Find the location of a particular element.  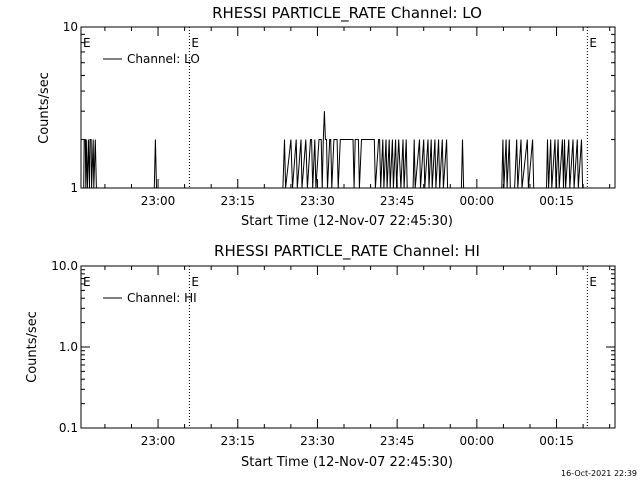

legend: Channel: LO is located at coordinates (151, 59).